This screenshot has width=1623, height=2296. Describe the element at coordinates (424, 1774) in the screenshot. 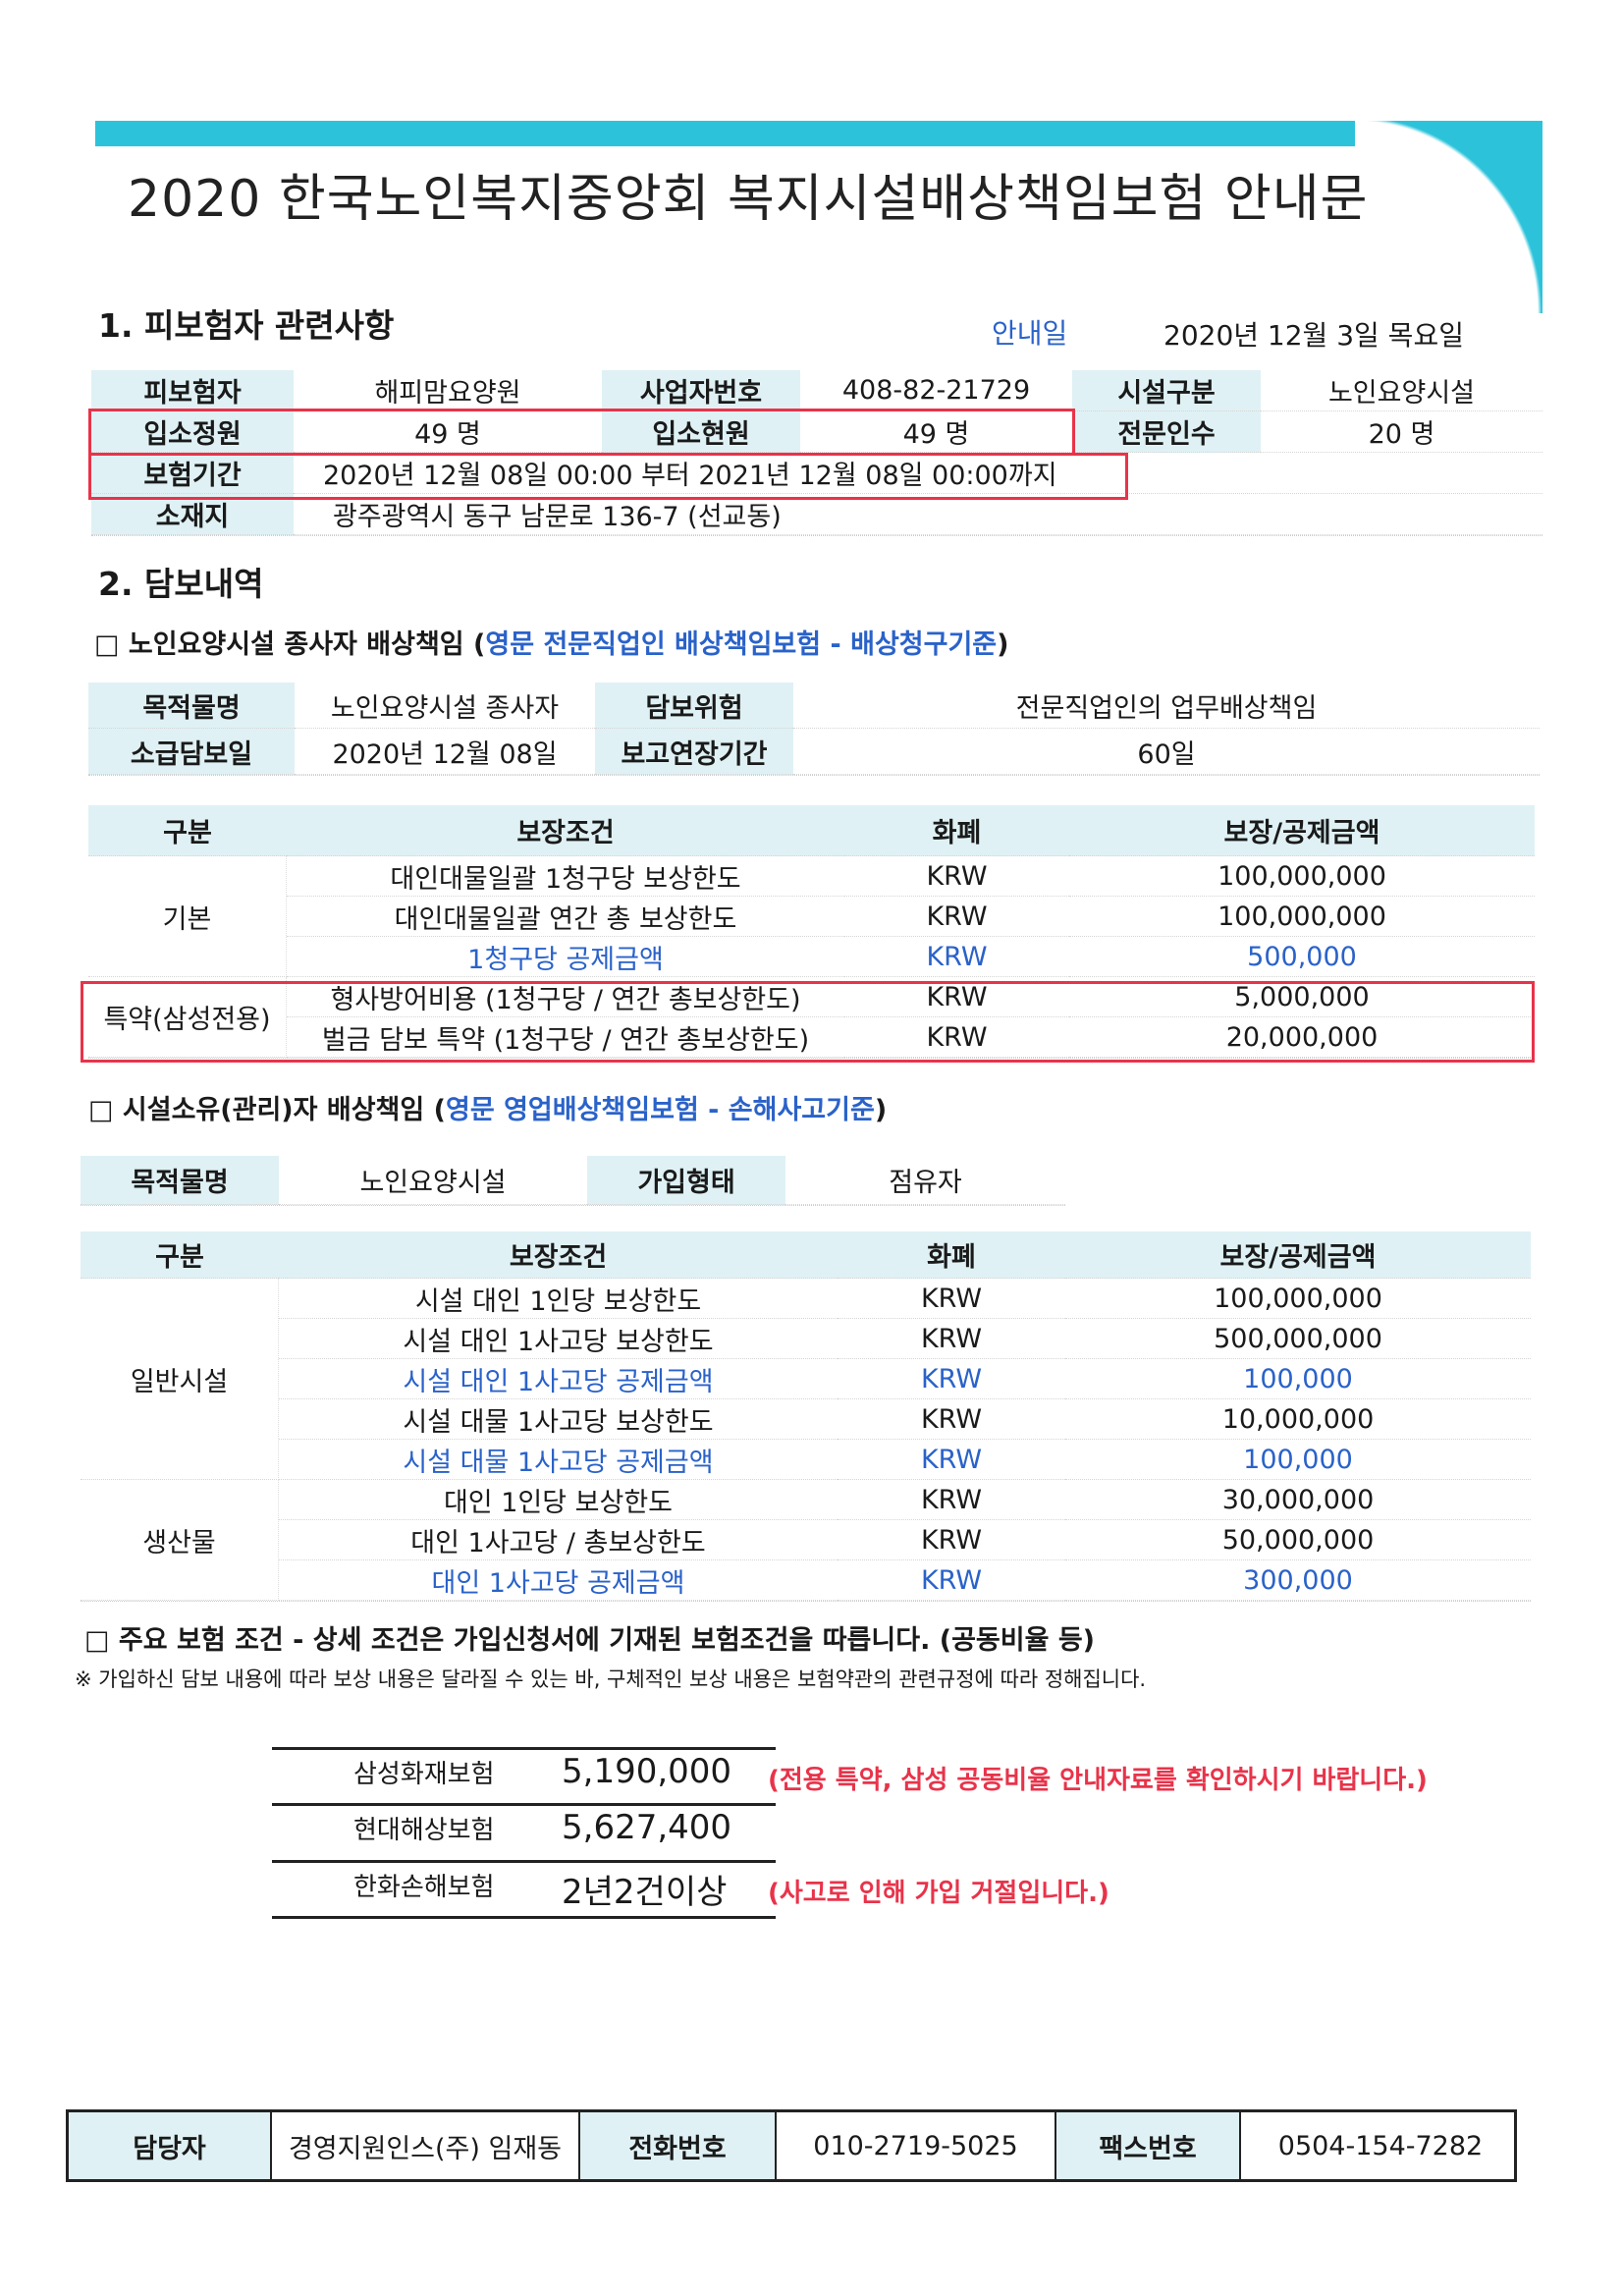

I see `insurer-name: 삼성화재보험` at that location.